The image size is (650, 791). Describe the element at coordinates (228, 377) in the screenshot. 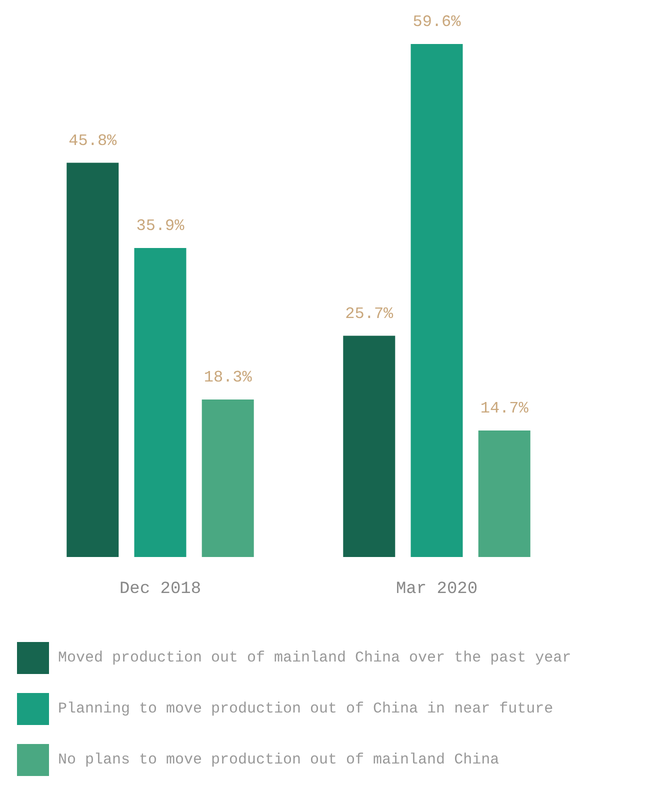

I see `data-label: 18.3%` at that location.